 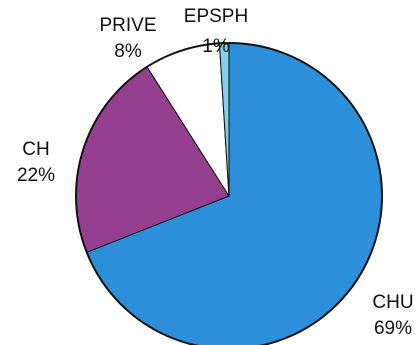 I want to click on slice-label-chu: CHU, so click(x=392, y=302).